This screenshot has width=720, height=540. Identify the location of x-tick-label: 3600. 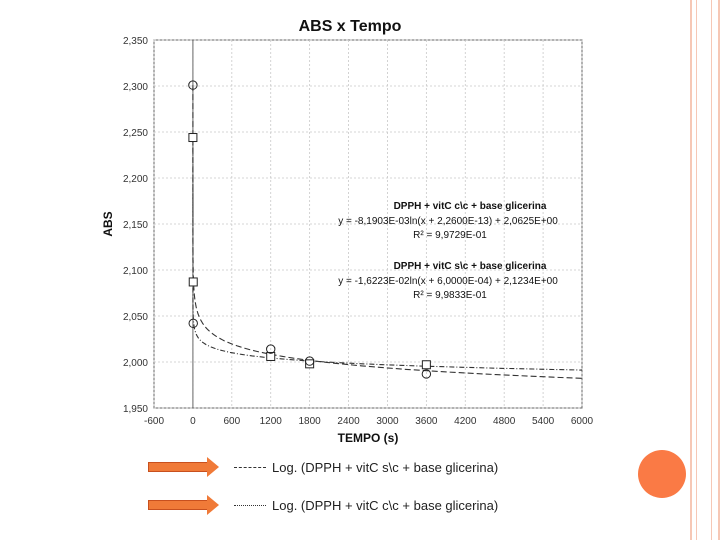
(426, 421).